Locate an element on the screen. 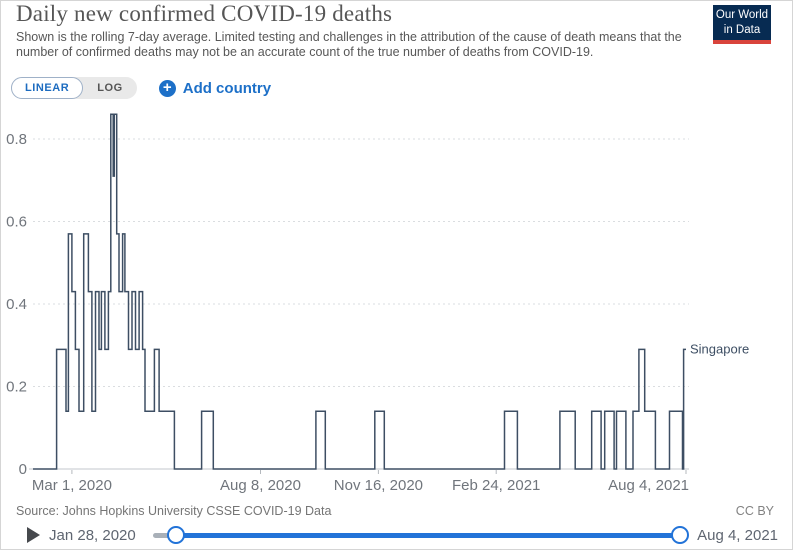  owid-logo-text: Our World in Data is located at coordinates (742, 22).